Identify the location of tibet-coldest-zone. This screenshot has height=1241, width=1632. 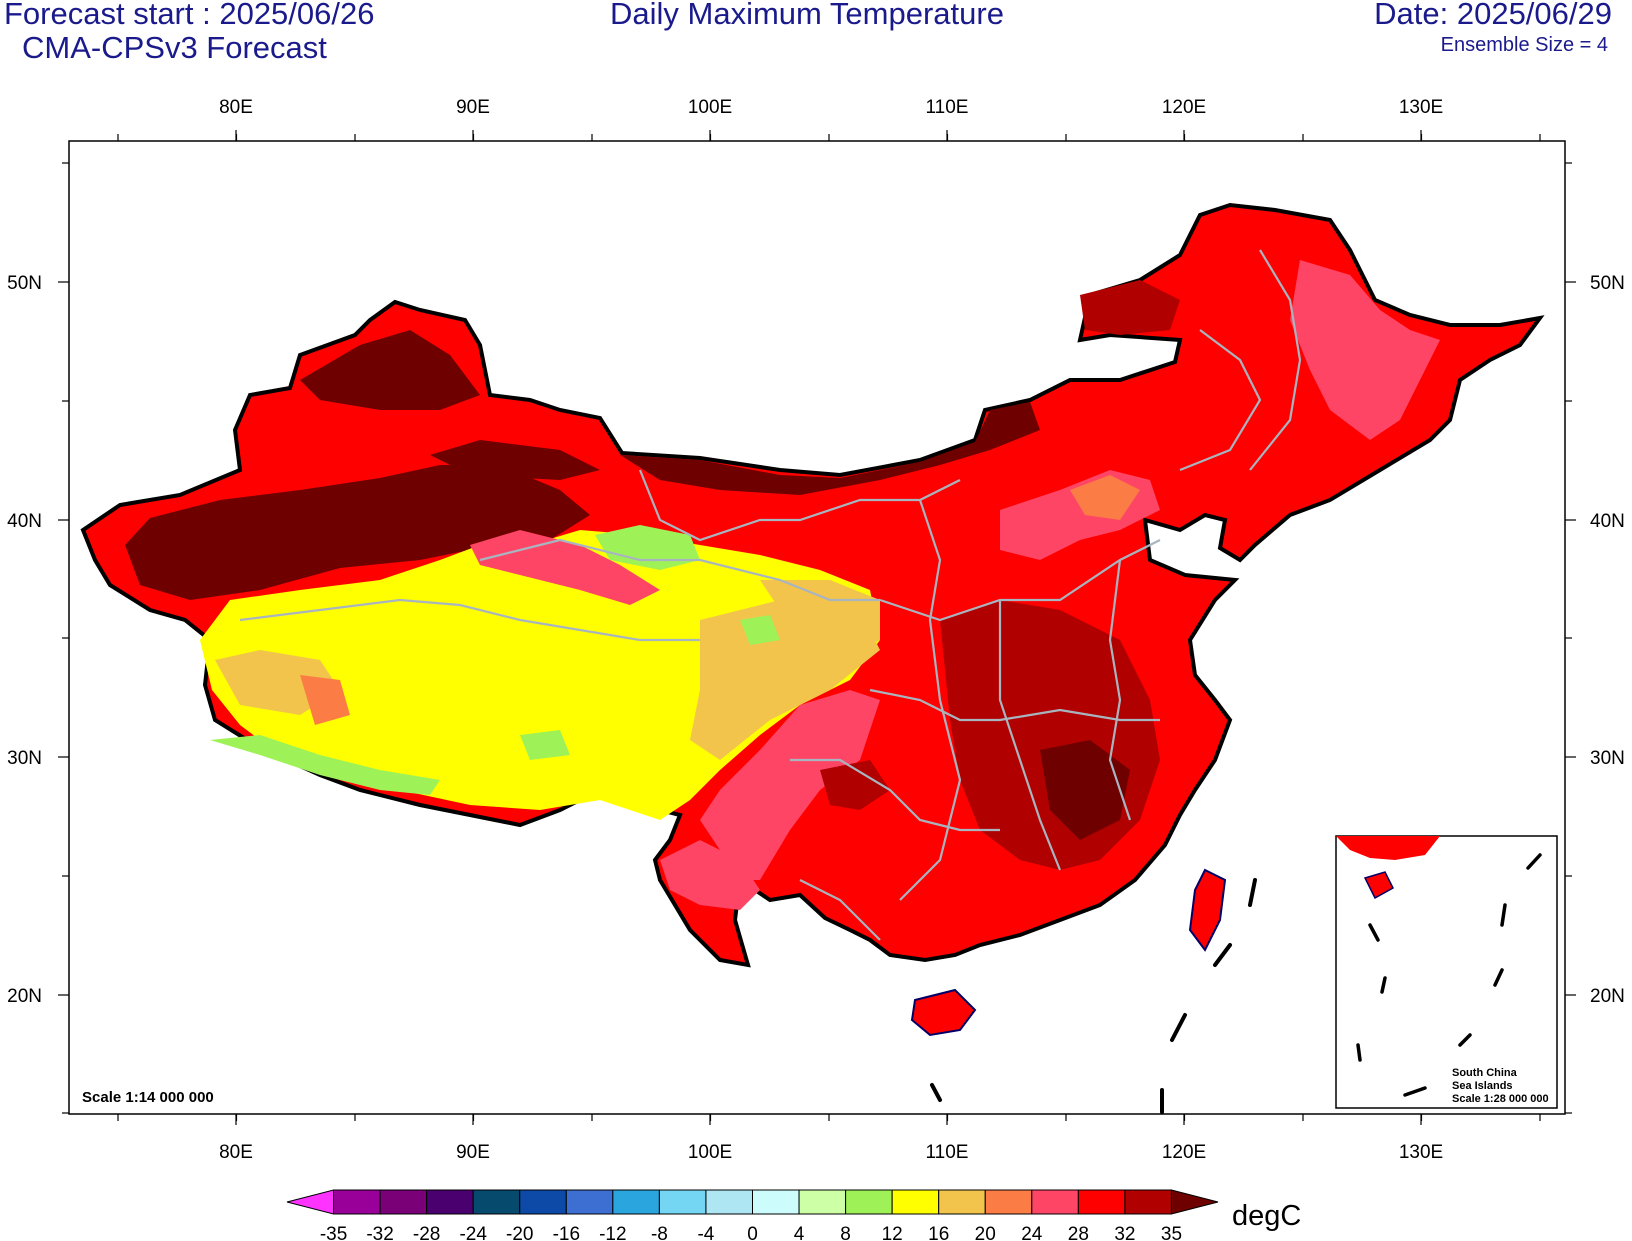
(325, 765).